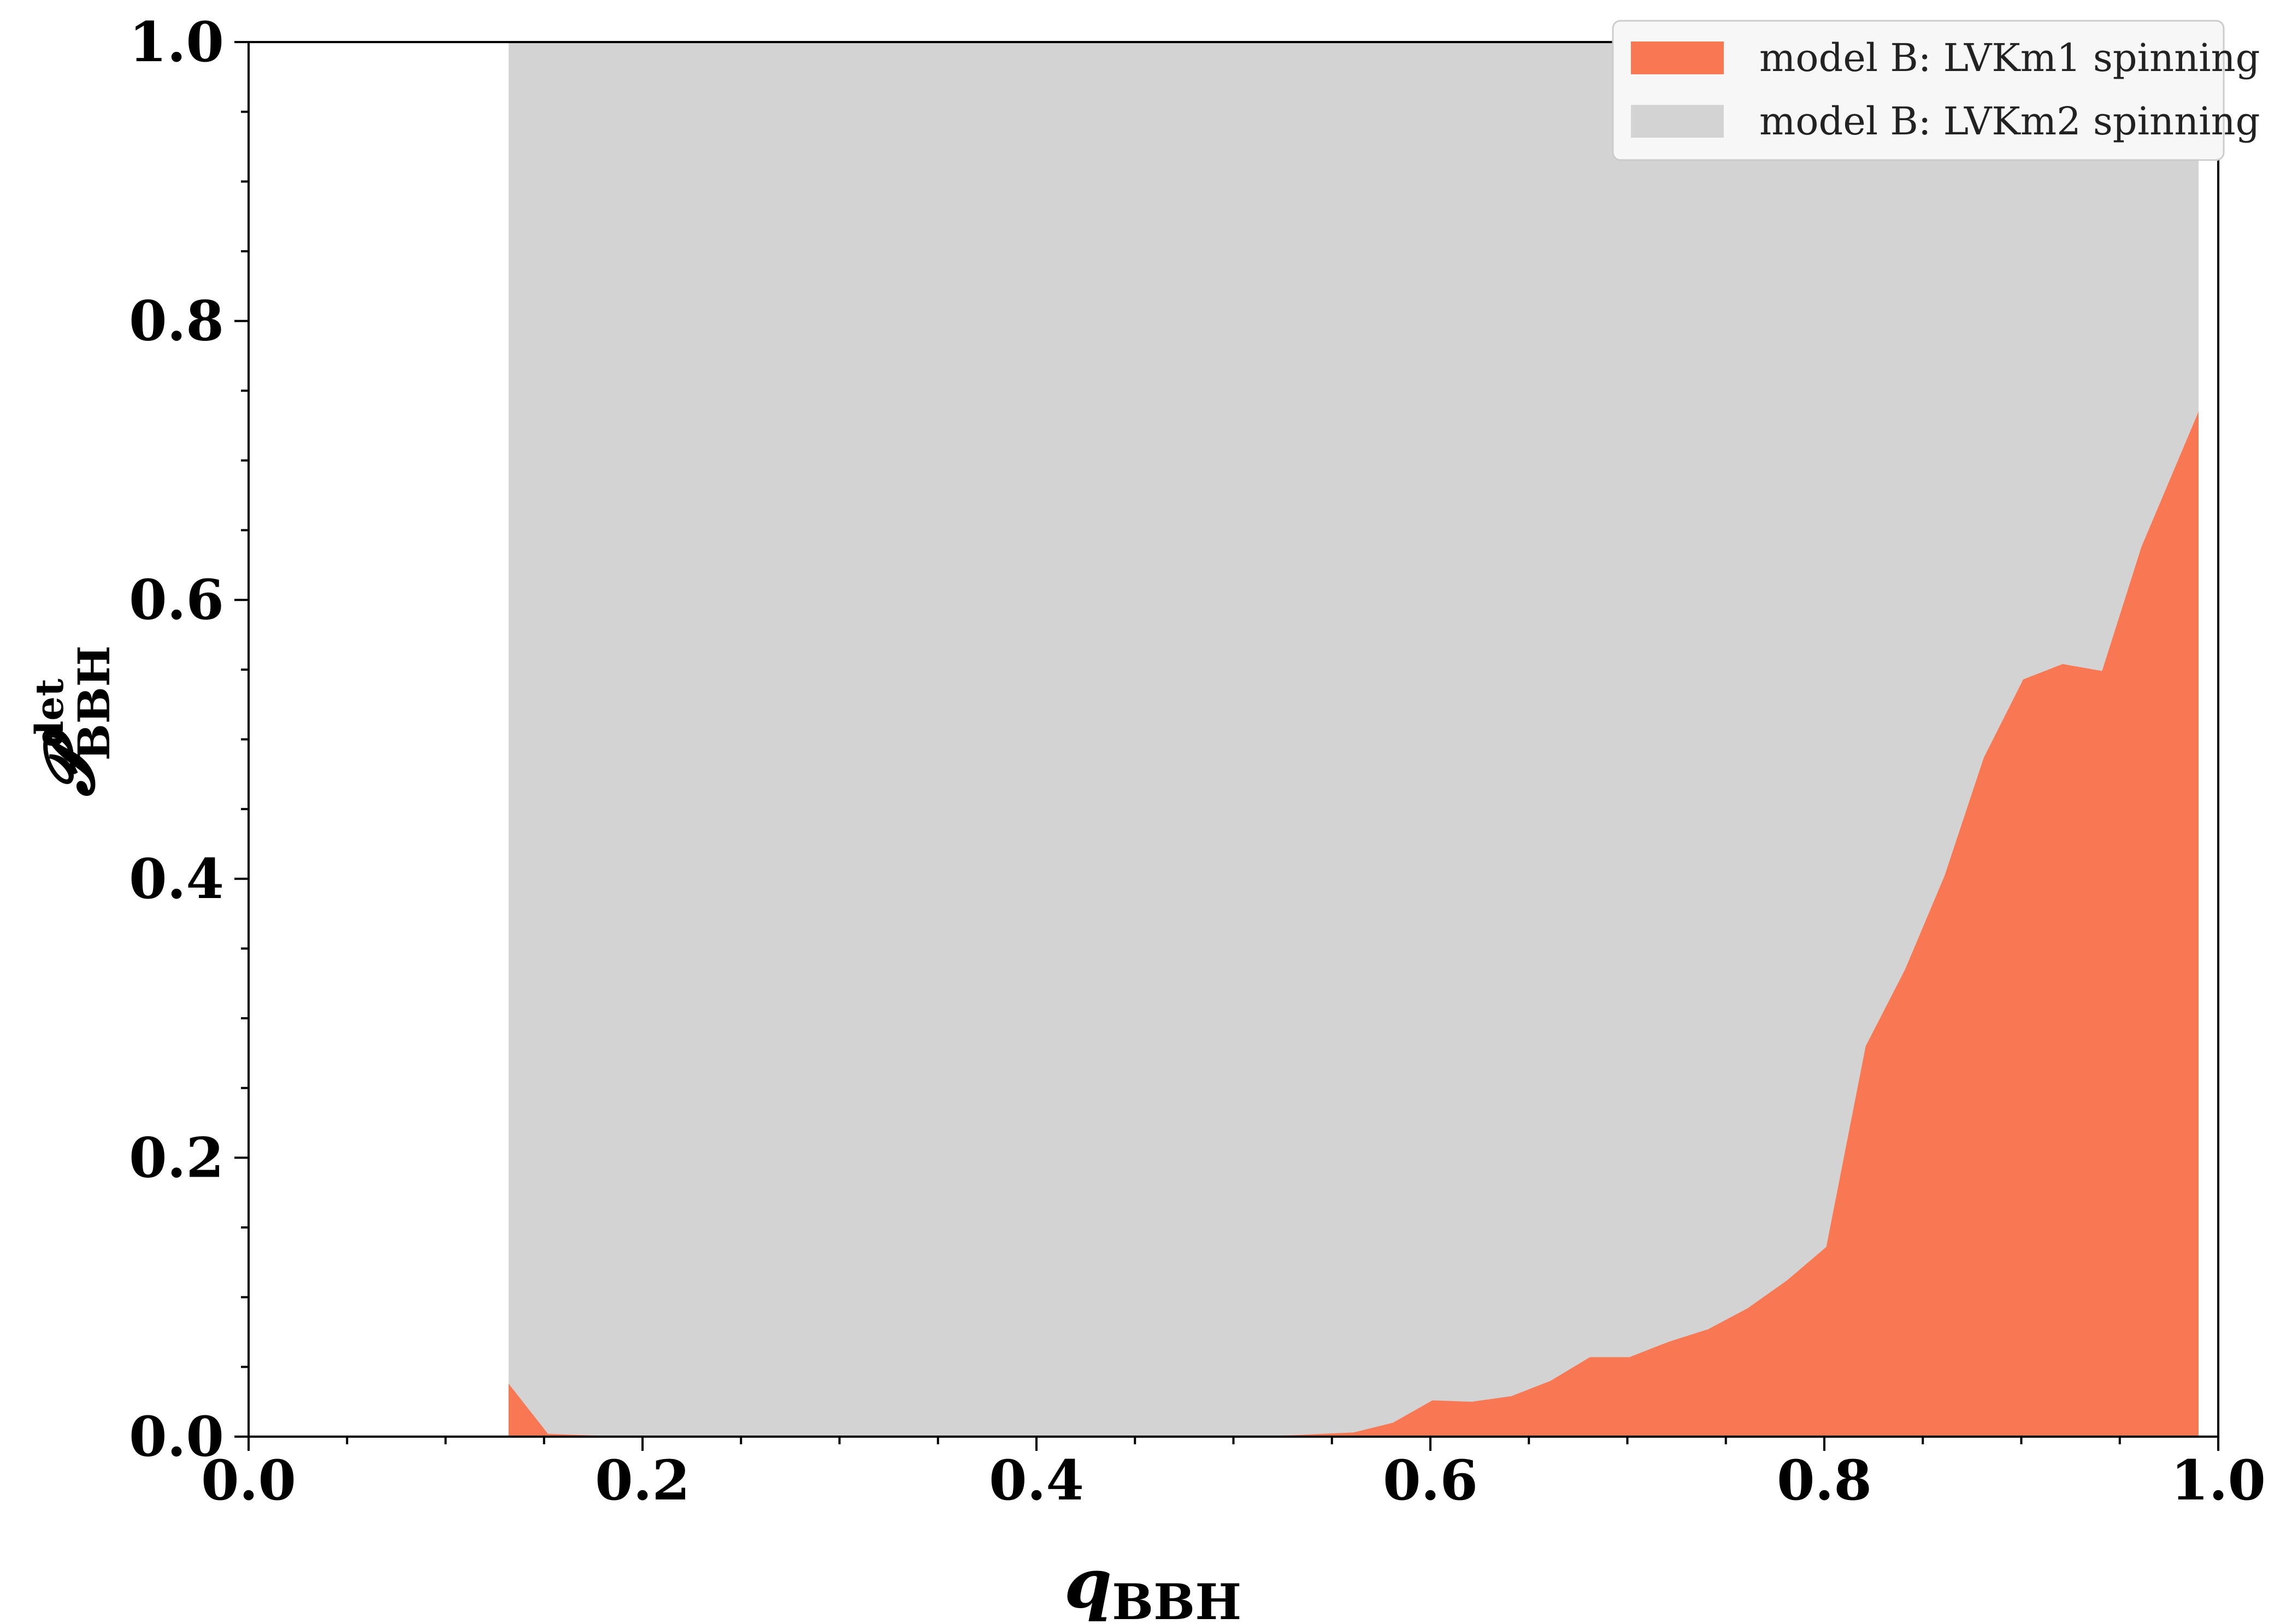  I want to click on svg-text: 𝓟detBBH, so click(73, 721).